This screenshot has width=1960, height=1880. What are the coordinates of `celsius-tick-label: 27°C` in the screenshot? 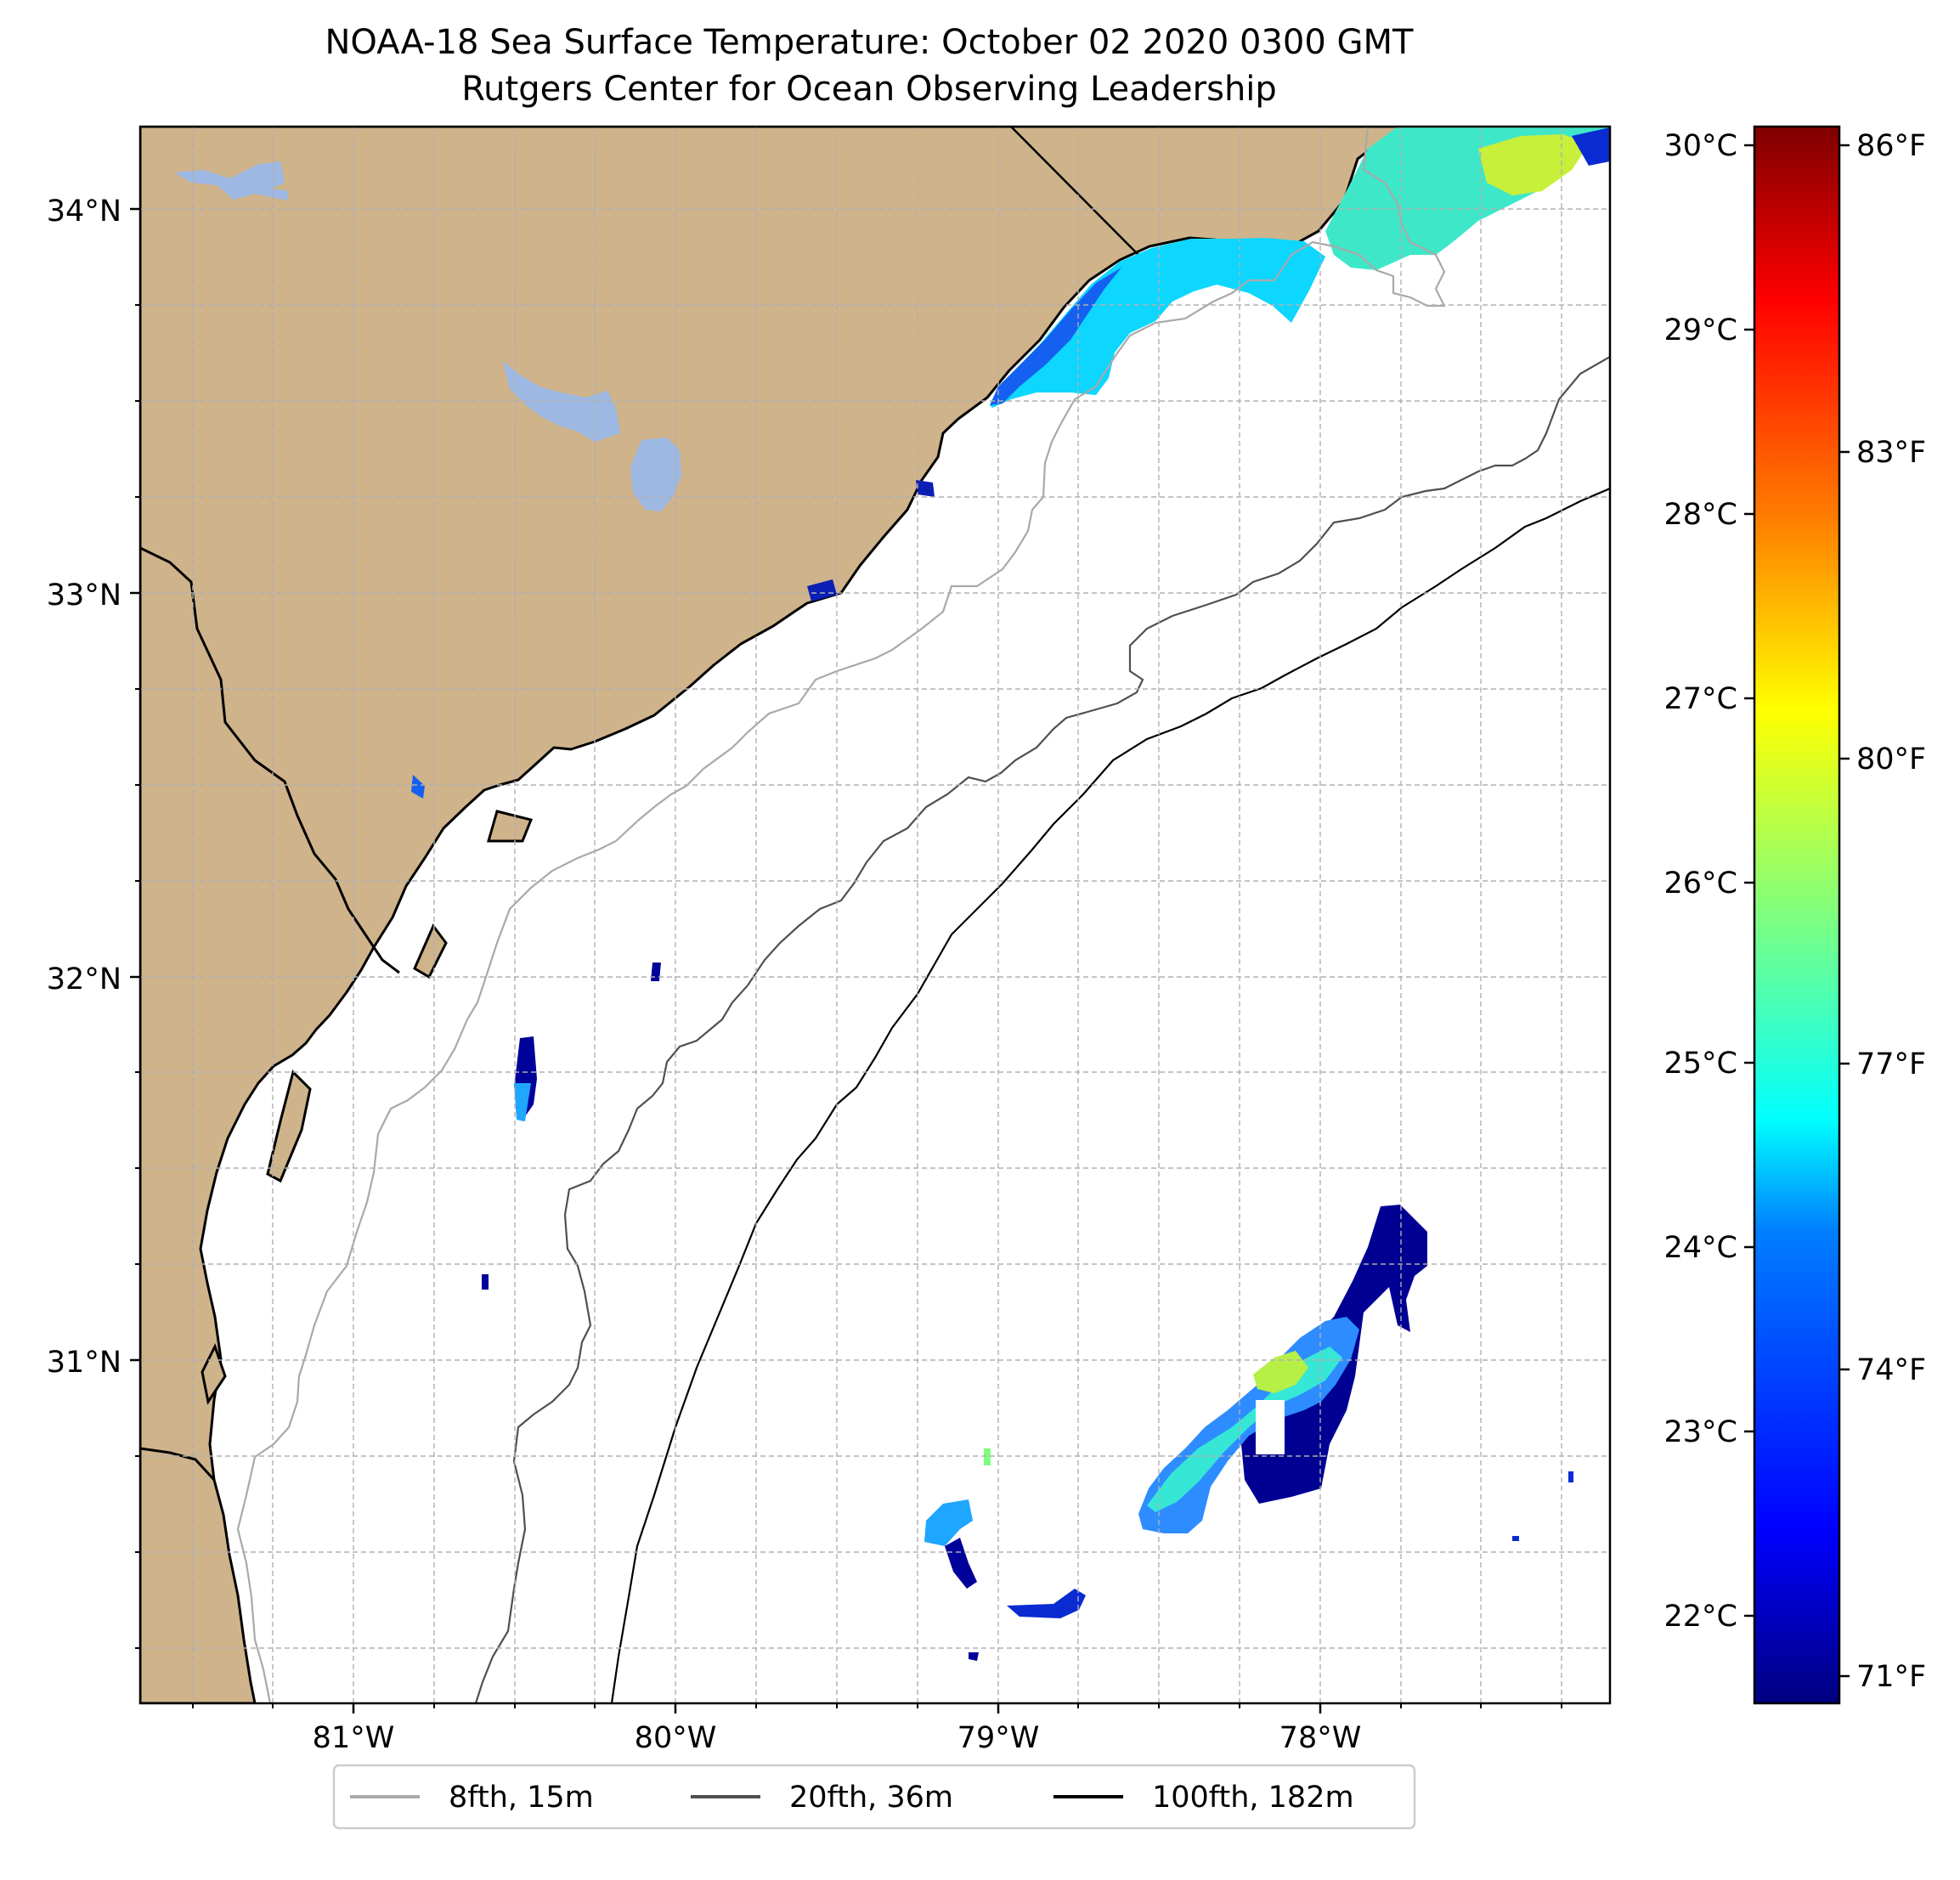 It's located at (1701, 699).